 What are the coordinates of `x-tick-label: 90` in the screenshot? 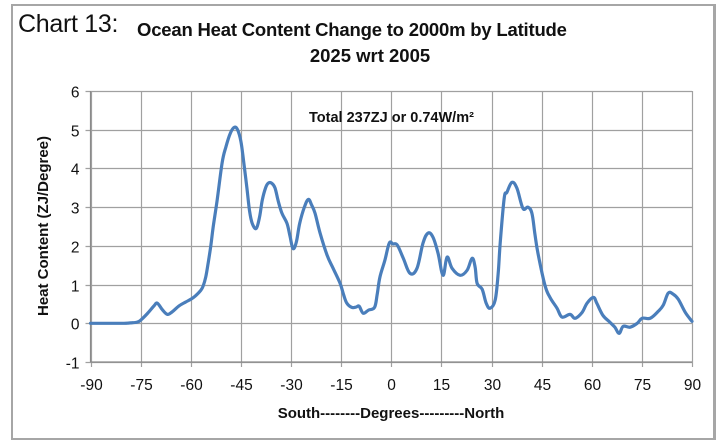 It's located at (693, 385).